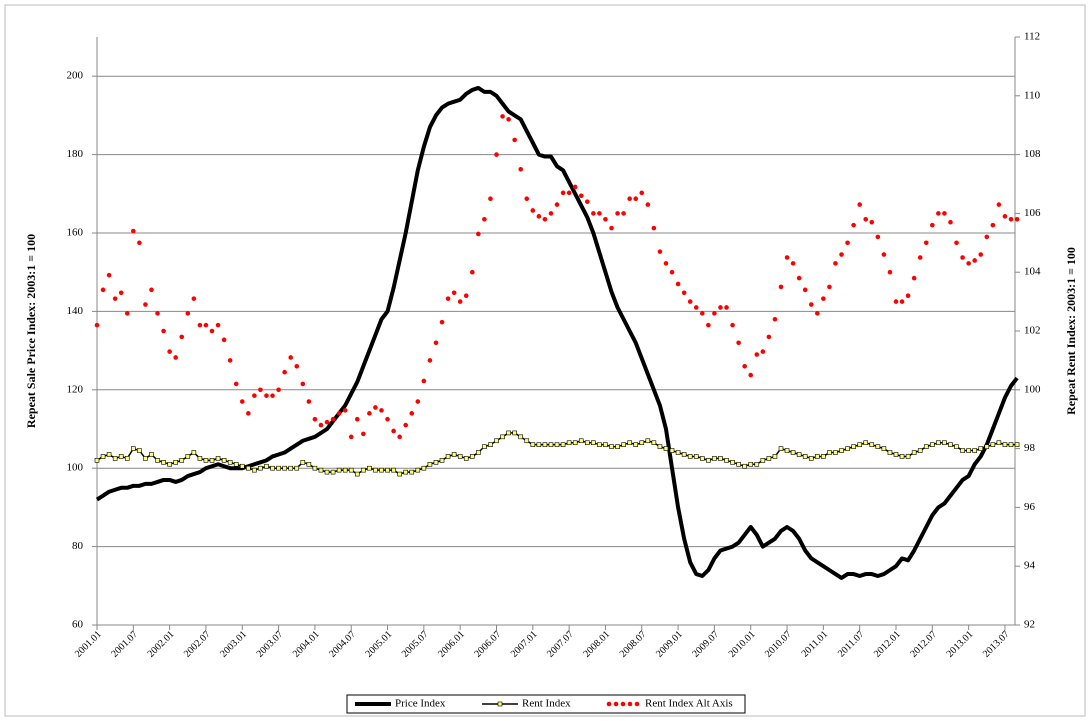 The height and width of the screenshot is (721, 1090). What do you see at coordinates (1071, 331) in the screenshot?
I see `y2-axis-title: Repeat Rent Index: 2003:1 = 100` at bounding box center [1071, 331].